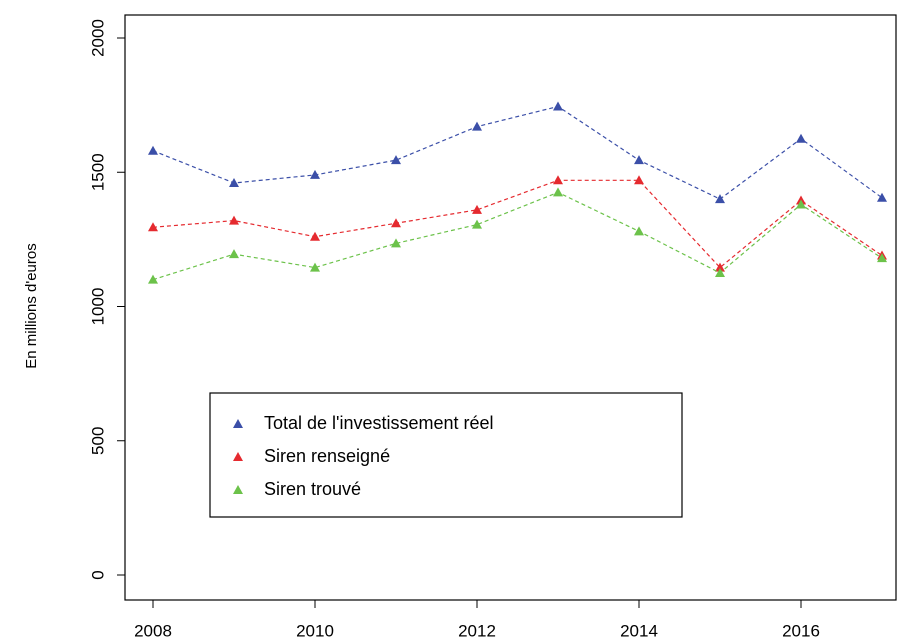 The image size is (906, 644). I want to click on legend-label: Siren trouvé, so click(312, 489).